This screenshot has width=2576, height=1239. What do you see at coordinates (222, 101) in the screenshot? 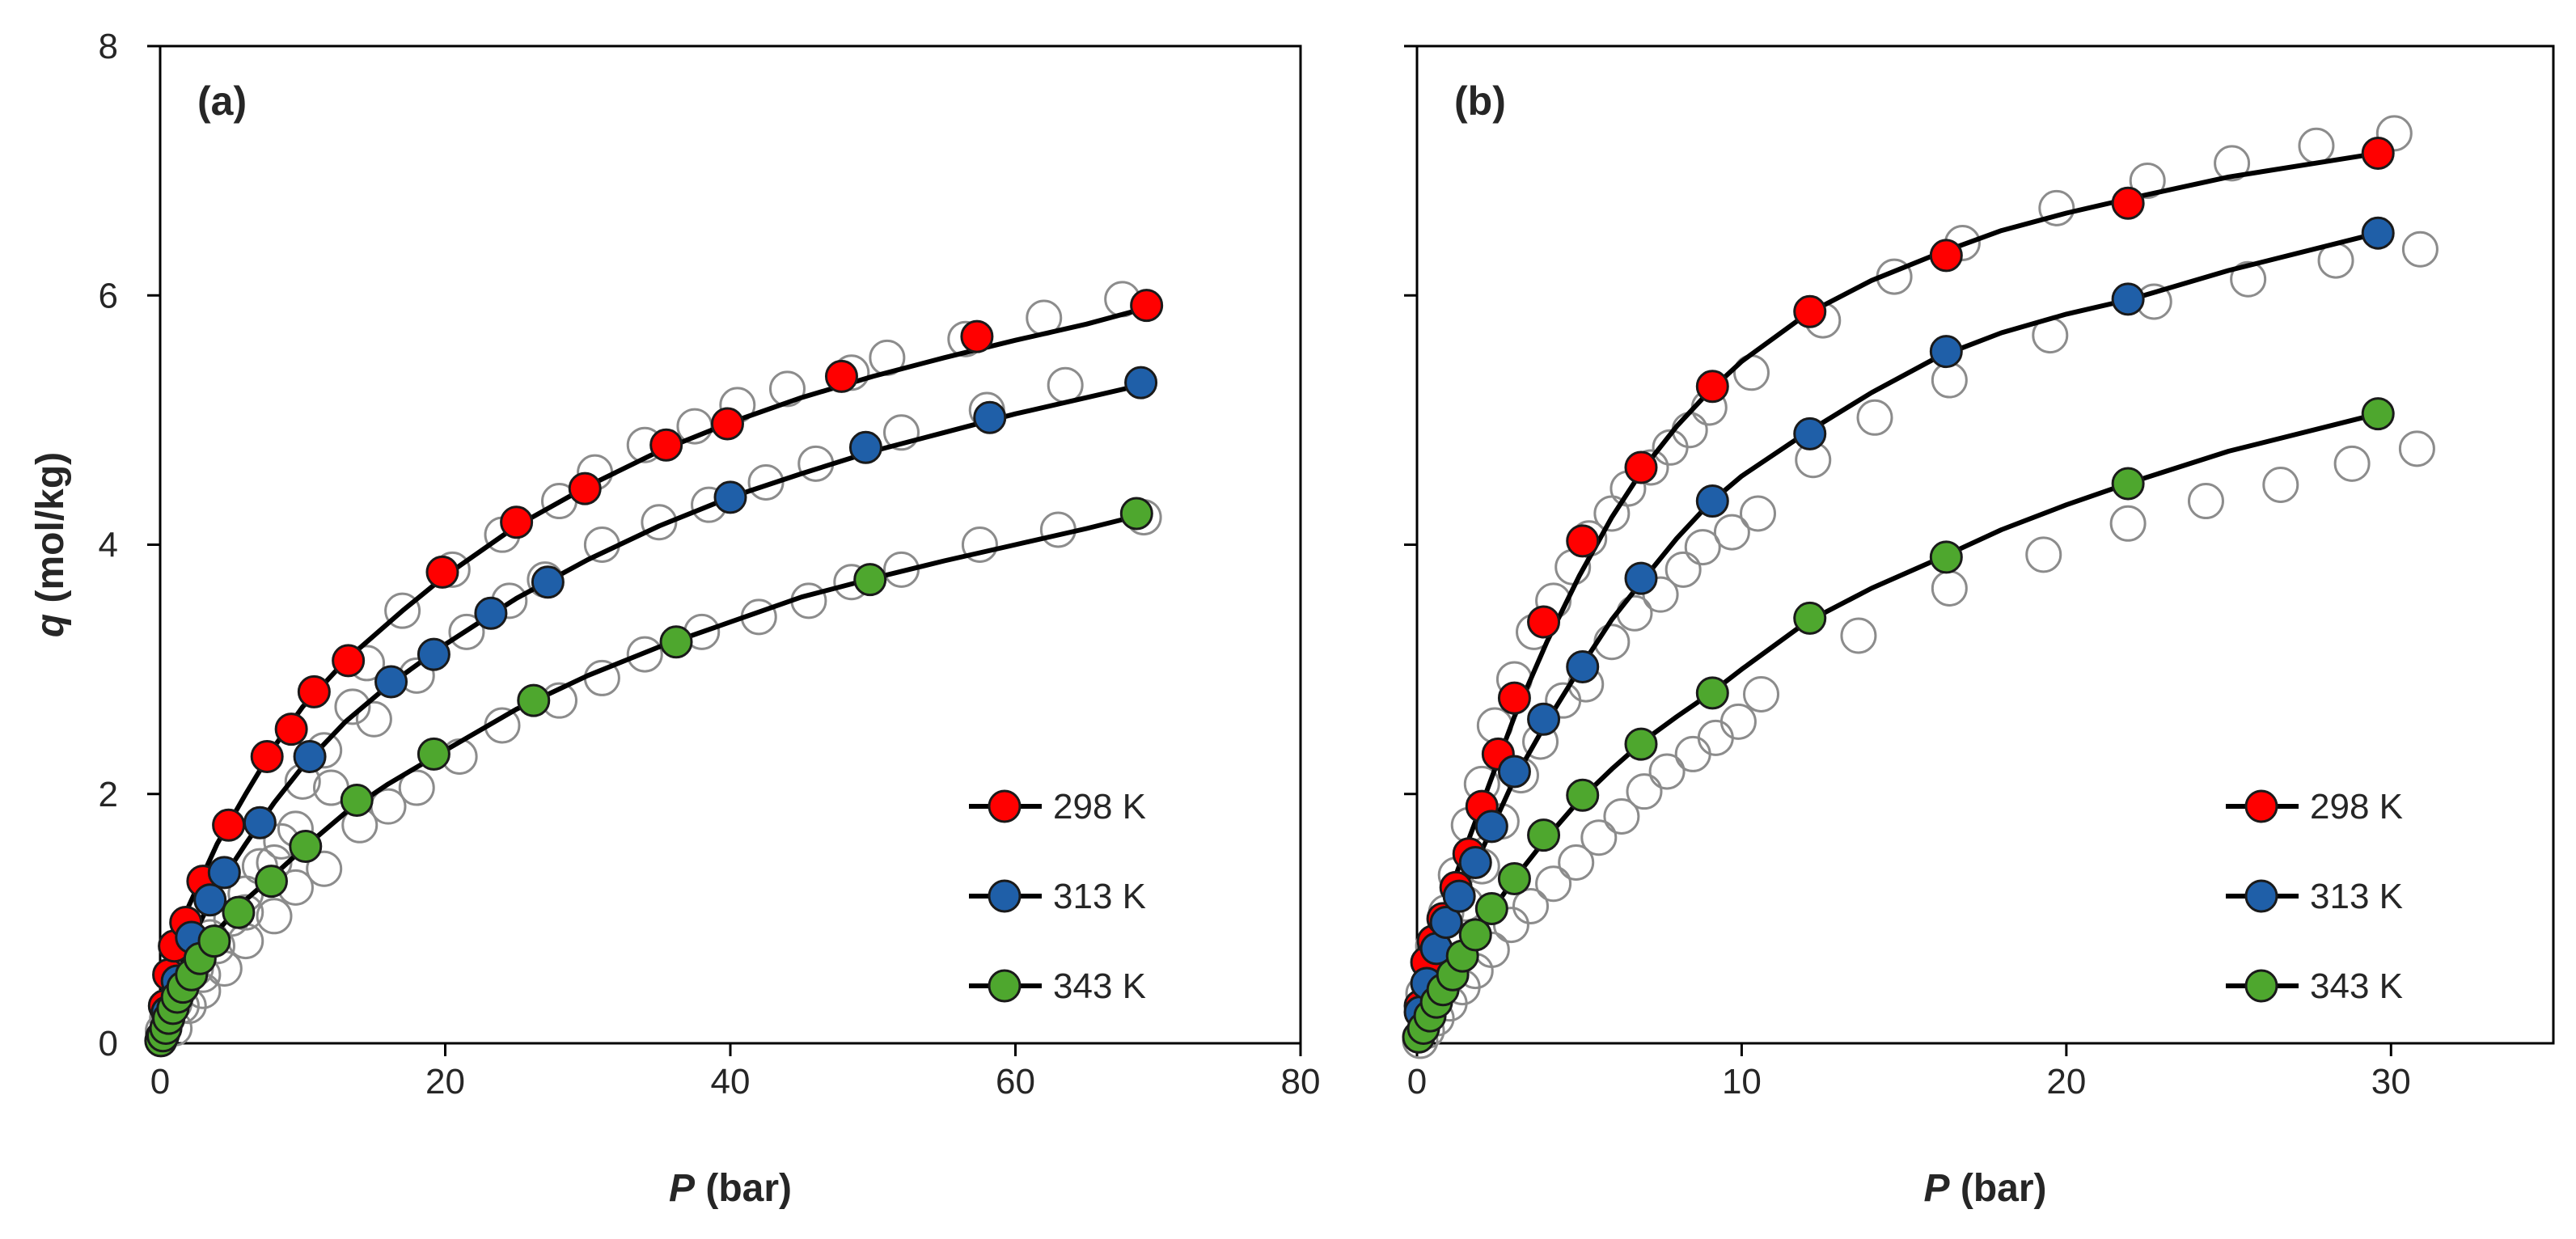
I see `panel-label: (a)` at bounding box center [222, 101].